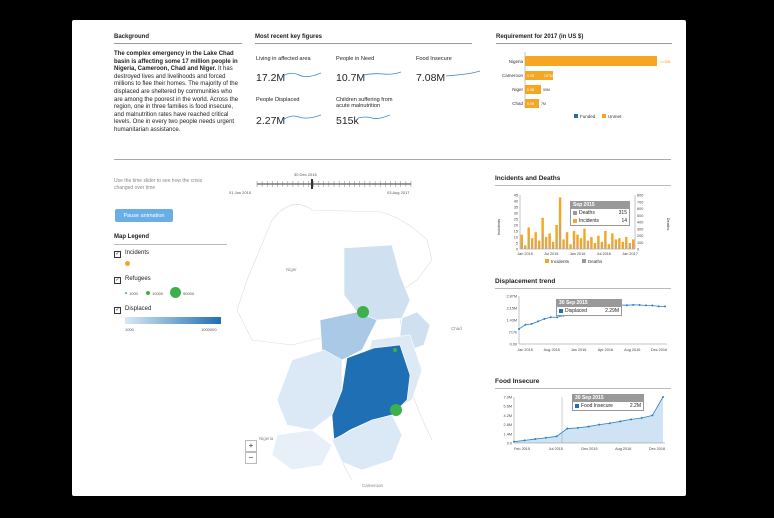 This screenshot has width=774, height=518. What do you see at coordinates (531, 76) in the screenshot?
I see `req-funded-cameroon: 0.0B` at bounding box center [531, 76].